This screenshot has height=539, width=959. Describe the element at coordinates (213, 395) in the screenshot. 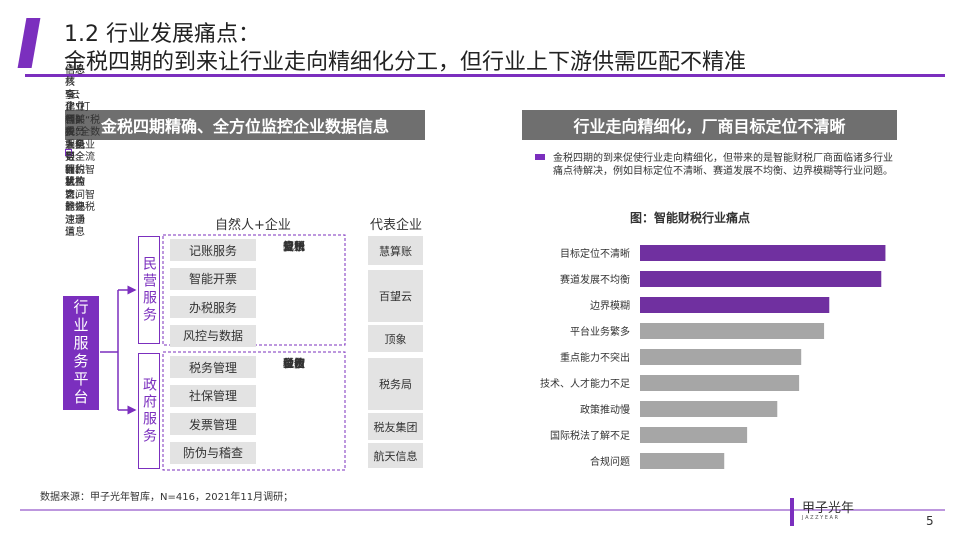

I see `service-item: 社保管理` at that location.